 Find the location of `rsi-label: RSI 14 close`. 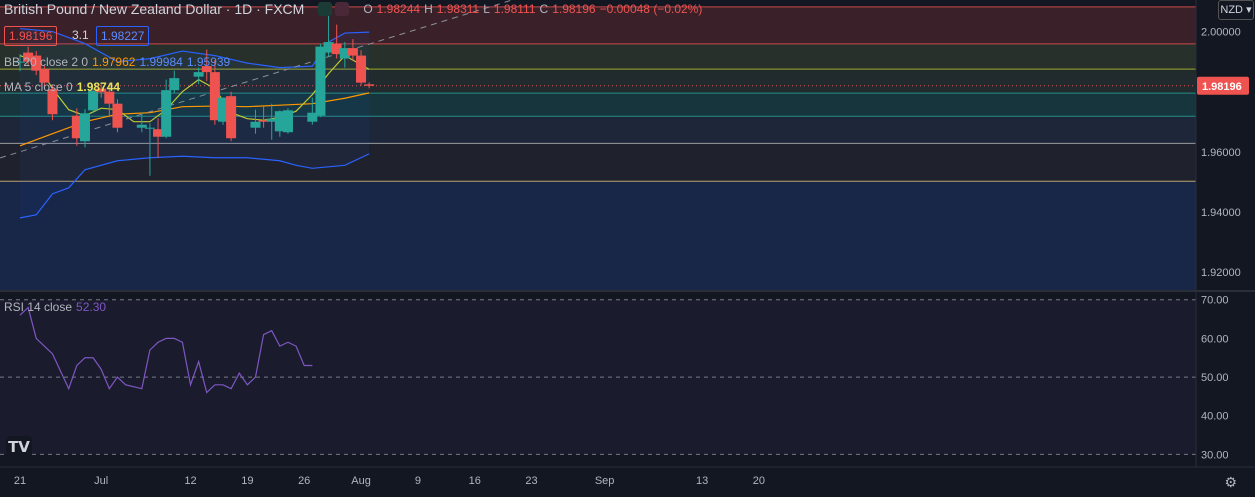

rsi-label: RSI 14 close is located at coordinates (38, 307).